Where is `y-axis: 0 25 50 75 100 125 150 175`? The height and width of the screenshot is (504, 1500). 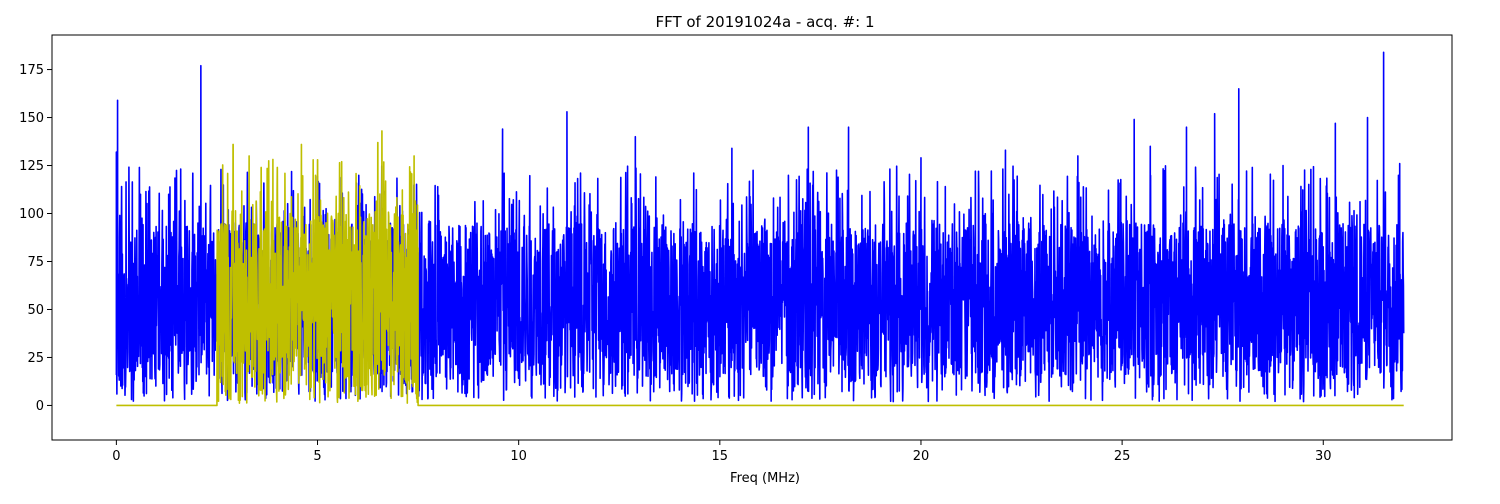 y-axis: 0 25 50 75 100 125 150 175 is located at coordinates (35, 238).